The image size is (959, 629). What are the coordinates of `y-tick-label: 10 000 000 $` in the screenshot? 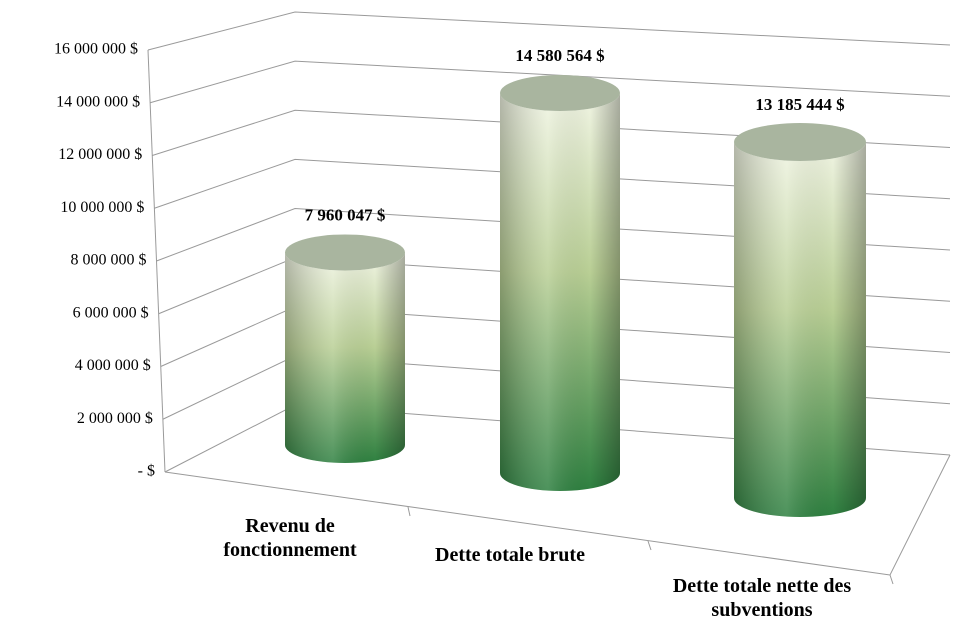 It's located at (102, 207).